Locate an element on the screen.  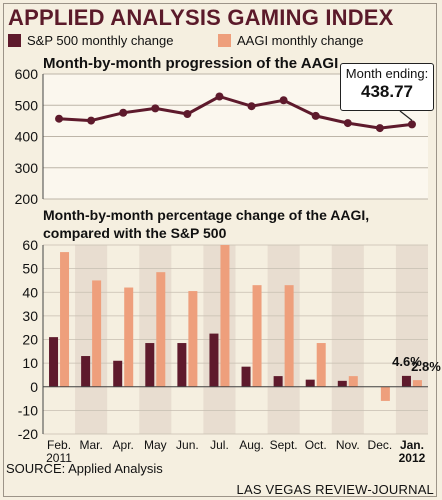
x-tick-year: 2011 is located at coordinates (59, 458).